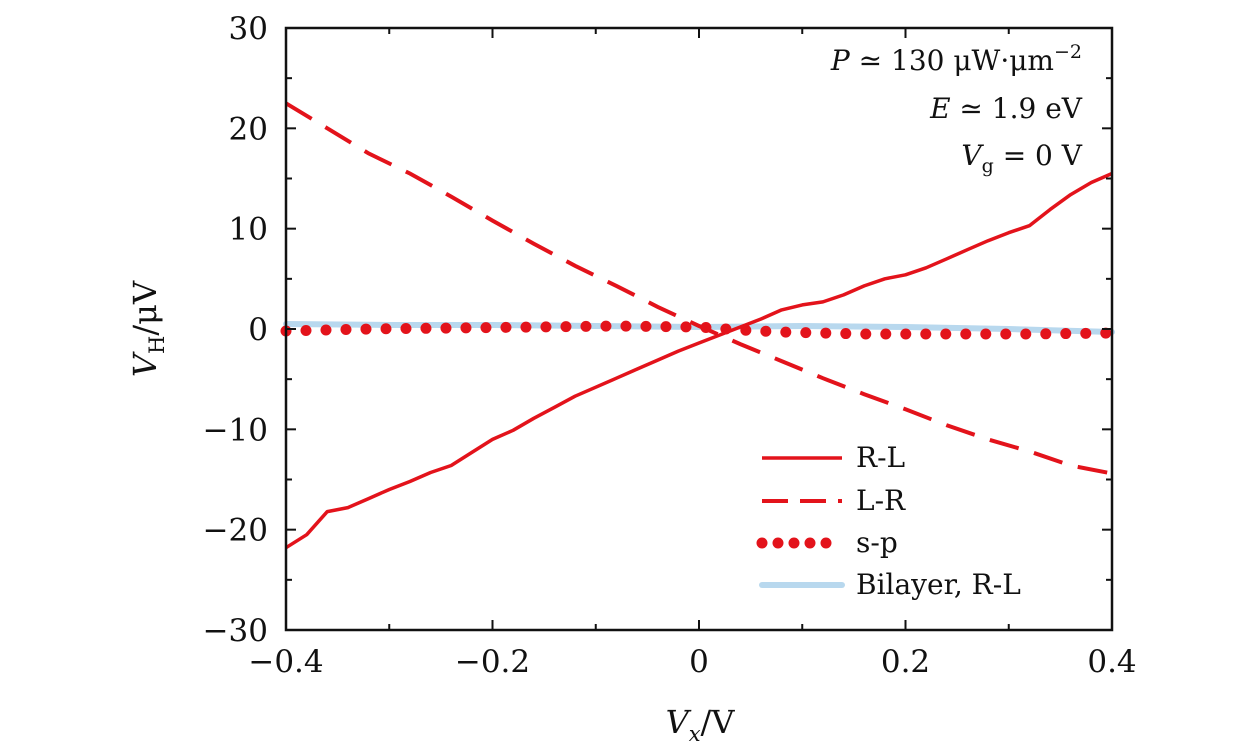 The width and height of the screenshot is (1260, 756). I want to click on x-tick-label: −0.2, so click(492, 662).